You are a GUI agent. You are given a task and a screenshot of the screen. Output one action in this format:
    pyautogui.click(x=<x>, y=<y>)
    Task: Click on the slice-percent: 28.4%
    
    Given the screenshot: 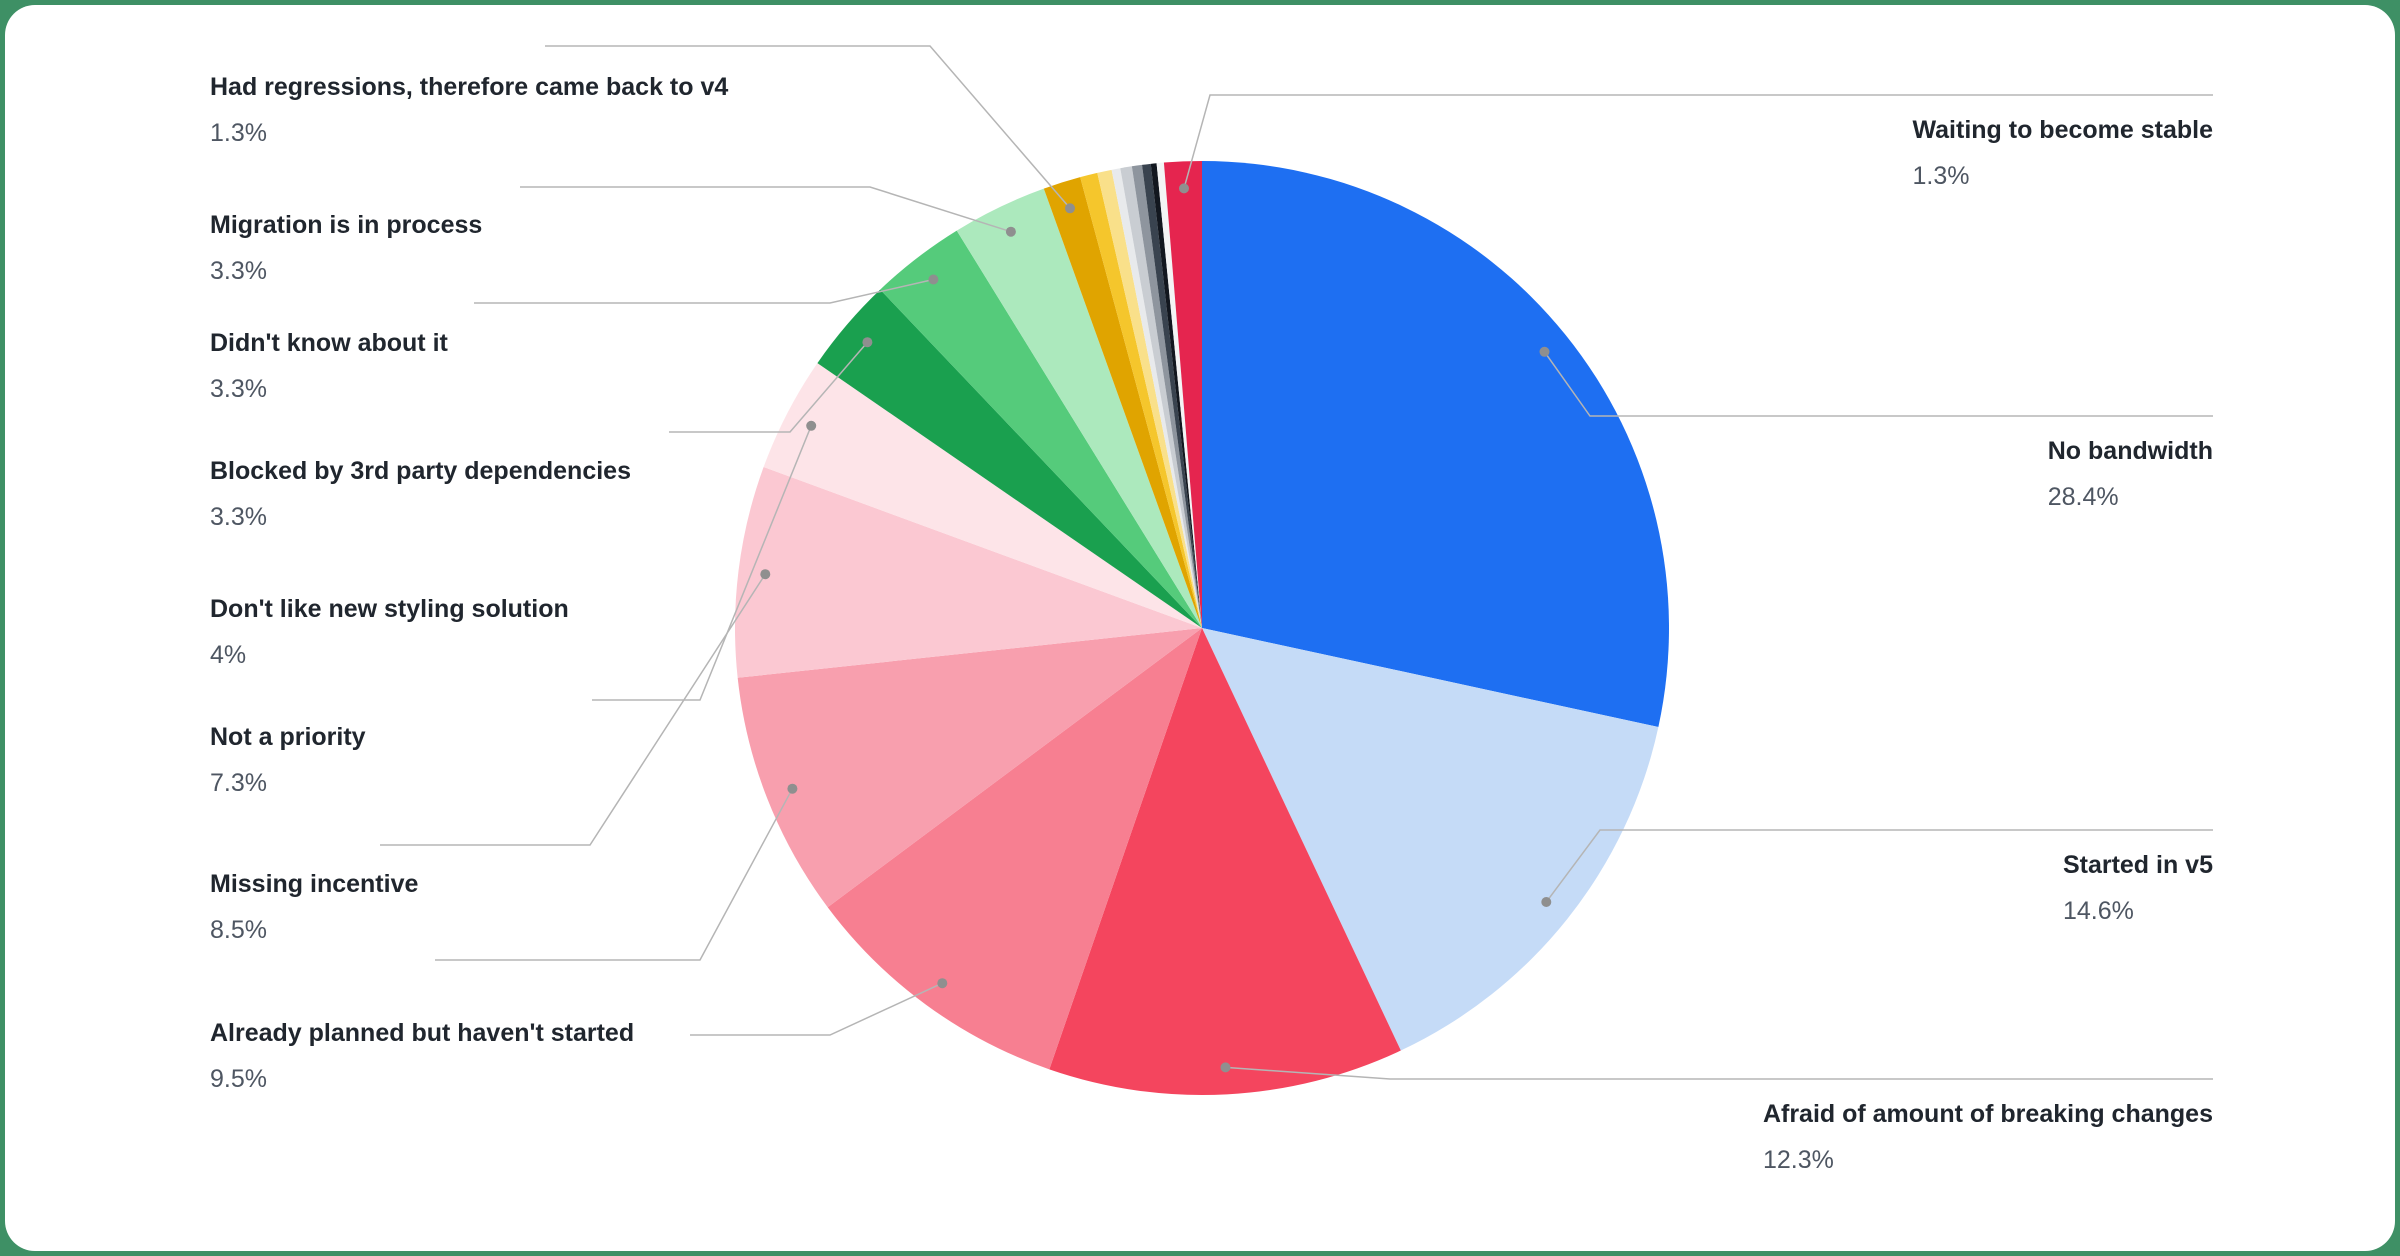 What is the action you would take?
    pyautogui.click(x=2083, y=497)
    